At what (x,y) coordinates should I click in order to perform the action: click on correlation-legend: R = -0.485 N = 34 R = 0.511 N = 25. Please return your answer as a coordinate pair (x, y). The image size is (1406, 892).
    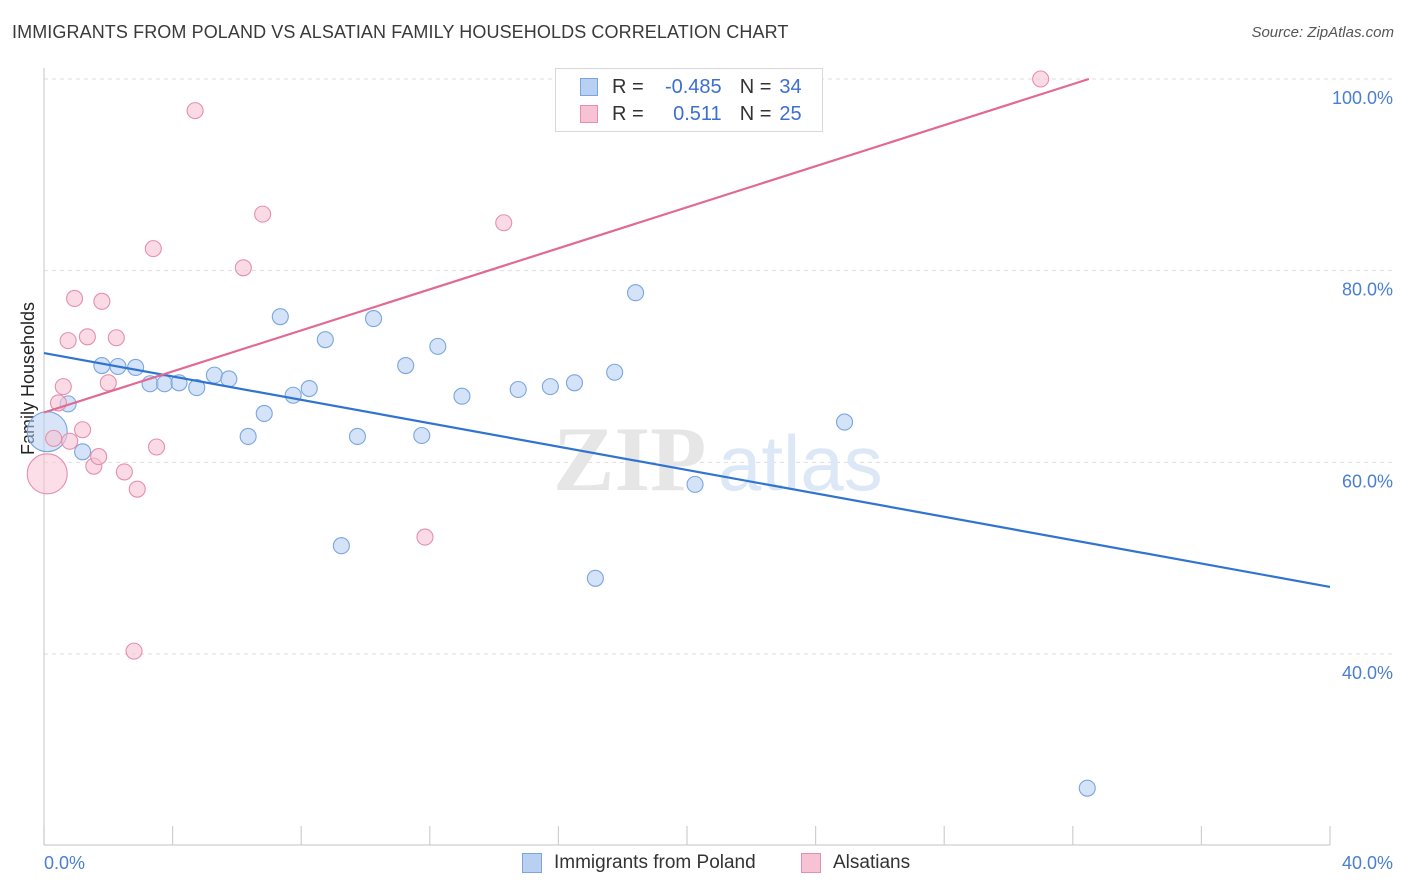
    Looking at the image, I should click on (689, 100).